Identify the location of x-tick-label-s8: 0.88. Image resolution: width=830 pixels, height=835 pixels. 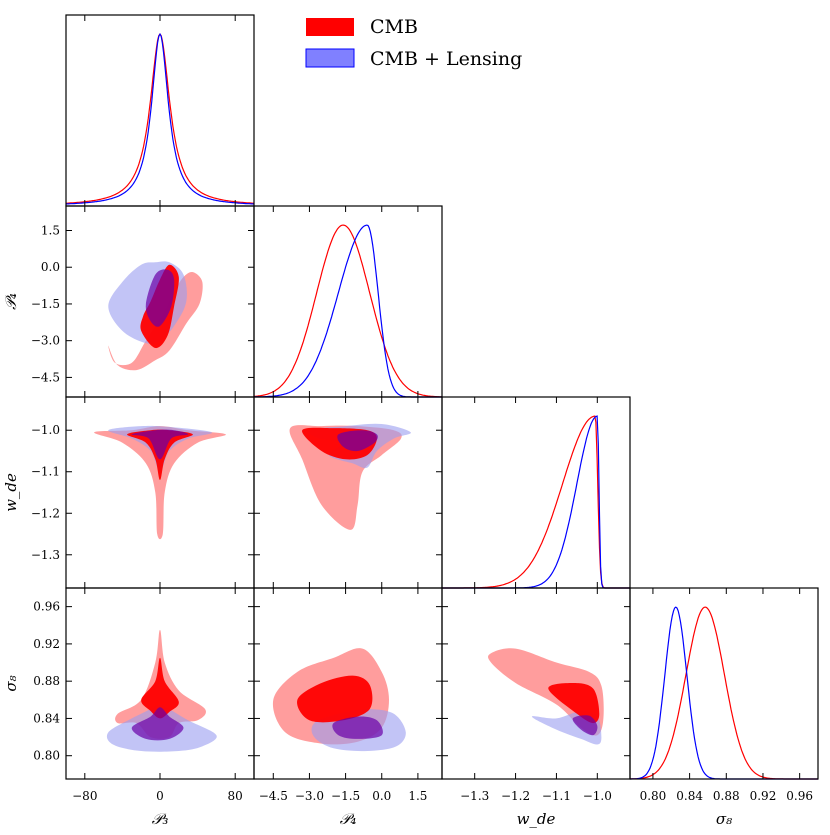
(726, 796).